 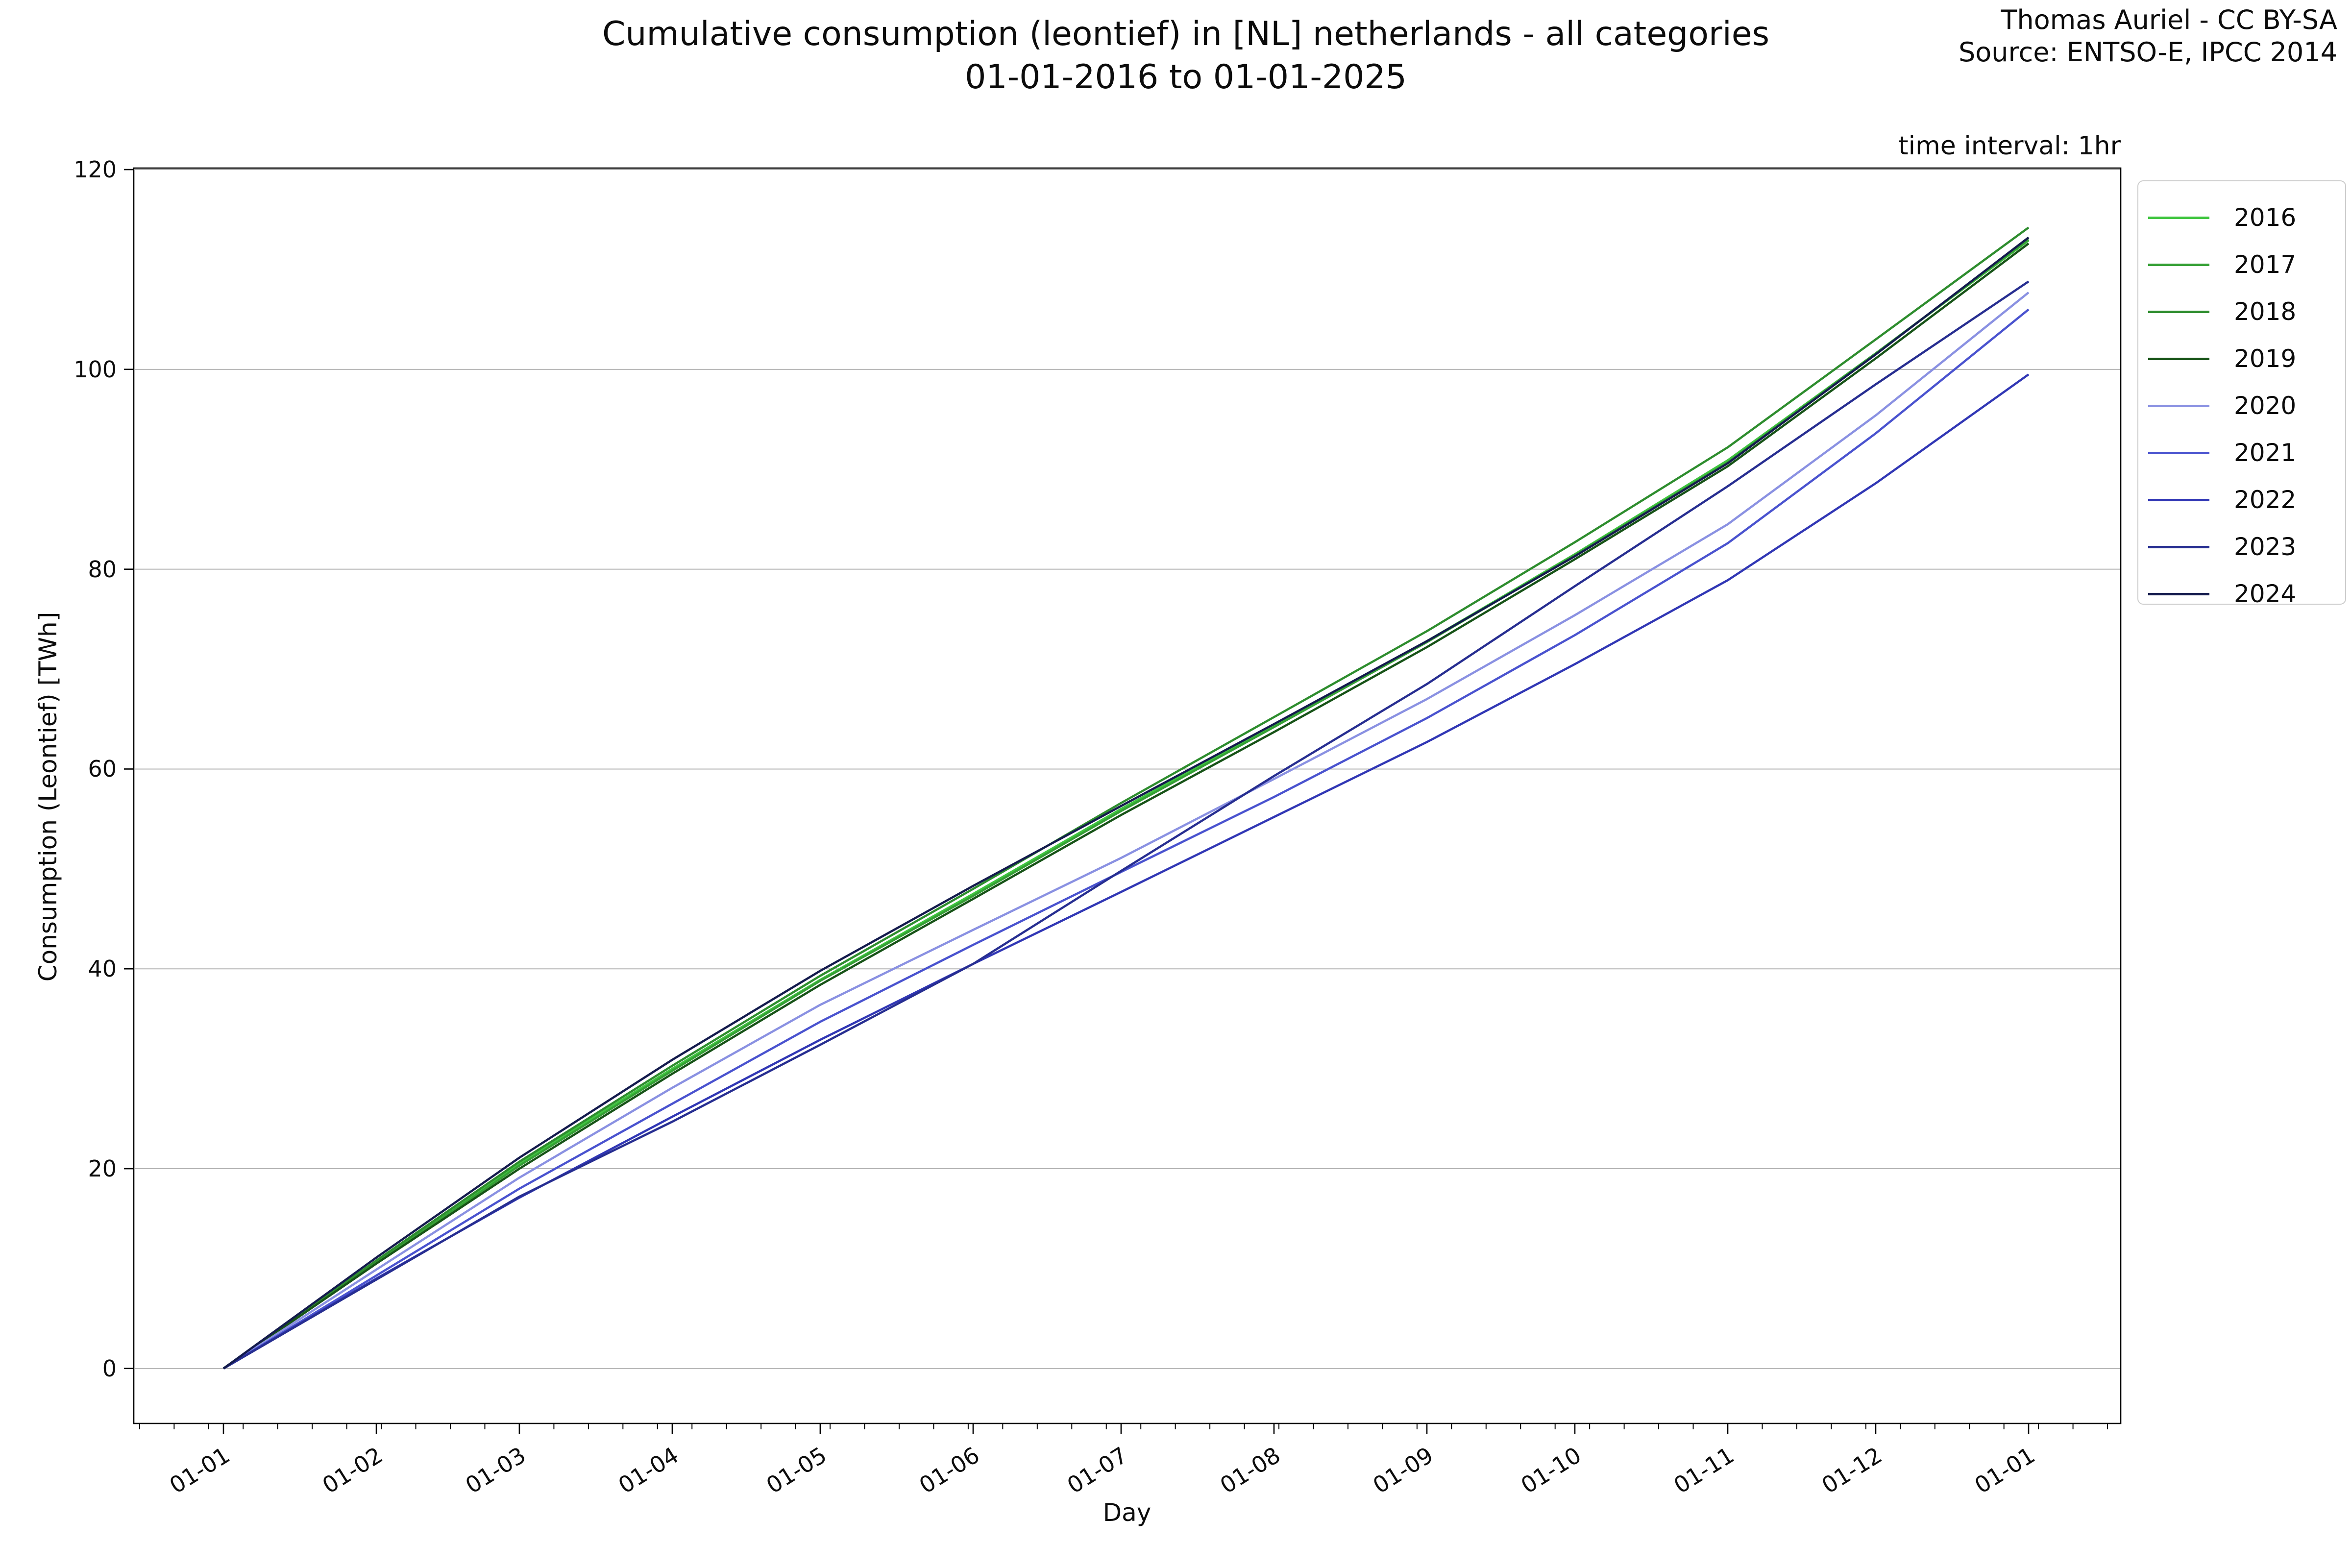 I want to click on credit-author: Thomas Auriel - CC BY-SA, so click(x=2169, y=19).